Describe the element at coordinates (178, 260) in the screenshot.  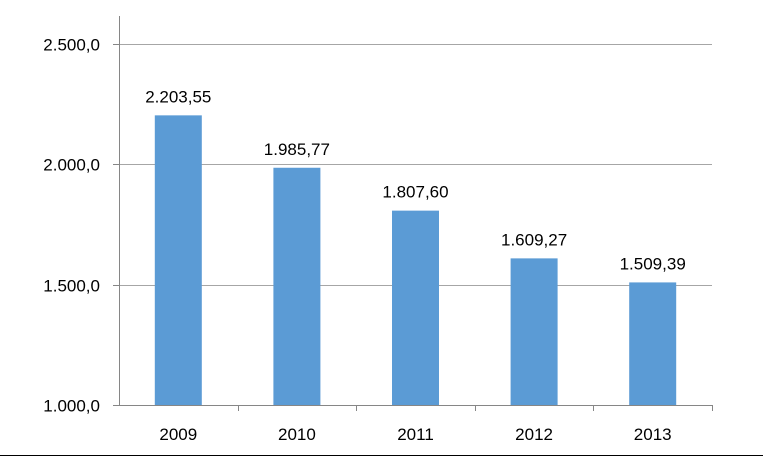
I see `bar-2009` at that location.